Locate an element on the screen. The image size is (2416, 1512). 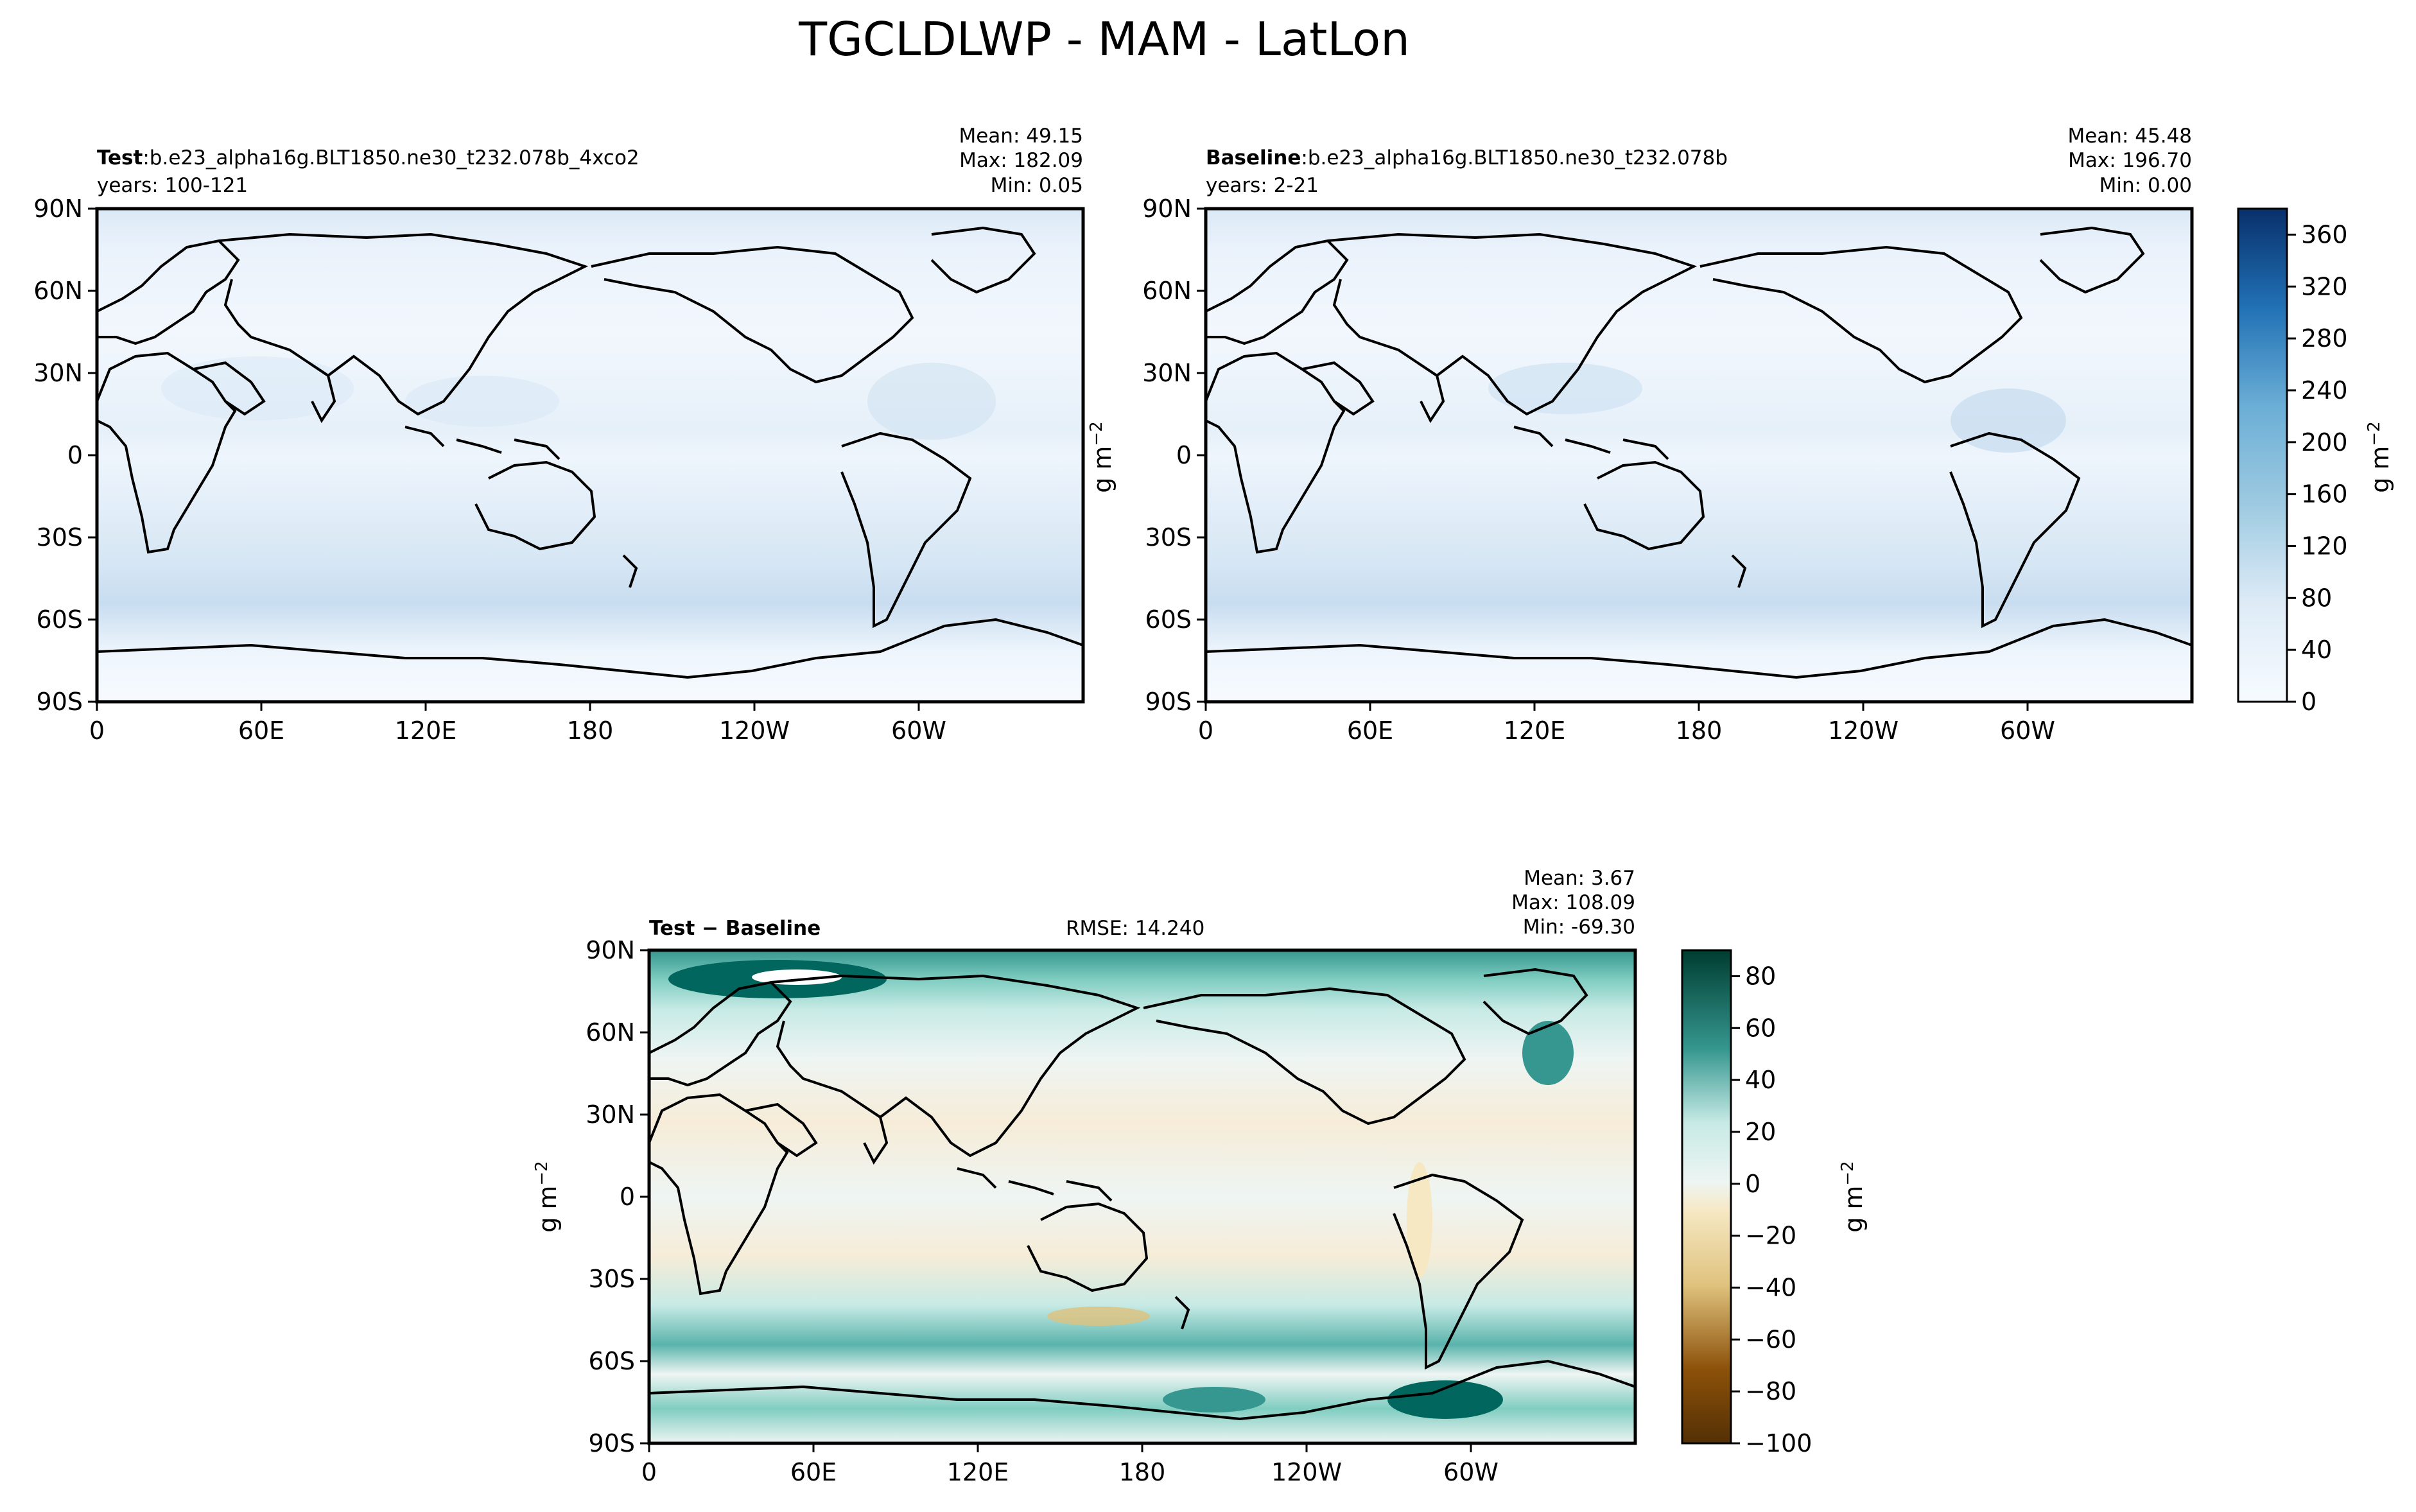
baseline-lon-tick-label: 60E is located at coordinates (1370, 731).